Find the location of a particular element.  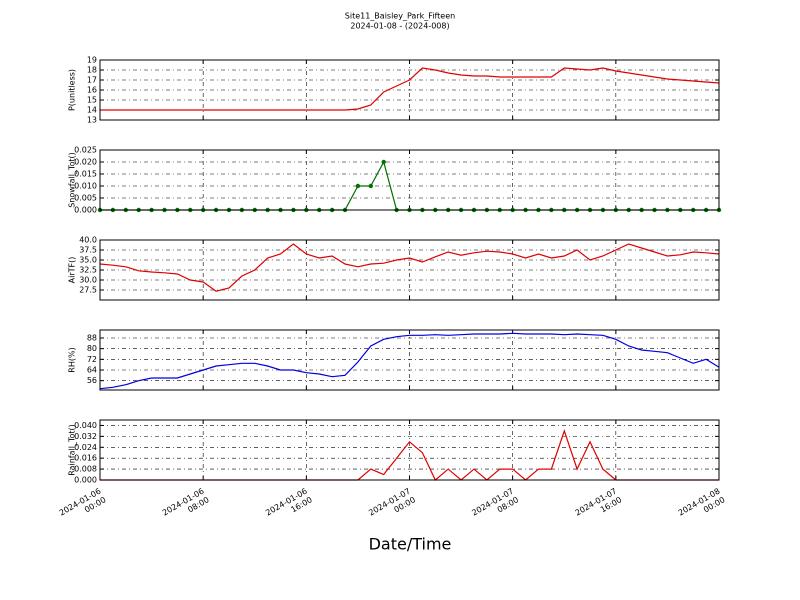

y-tick-label: 27.5 is located at coordinates (88, 290).